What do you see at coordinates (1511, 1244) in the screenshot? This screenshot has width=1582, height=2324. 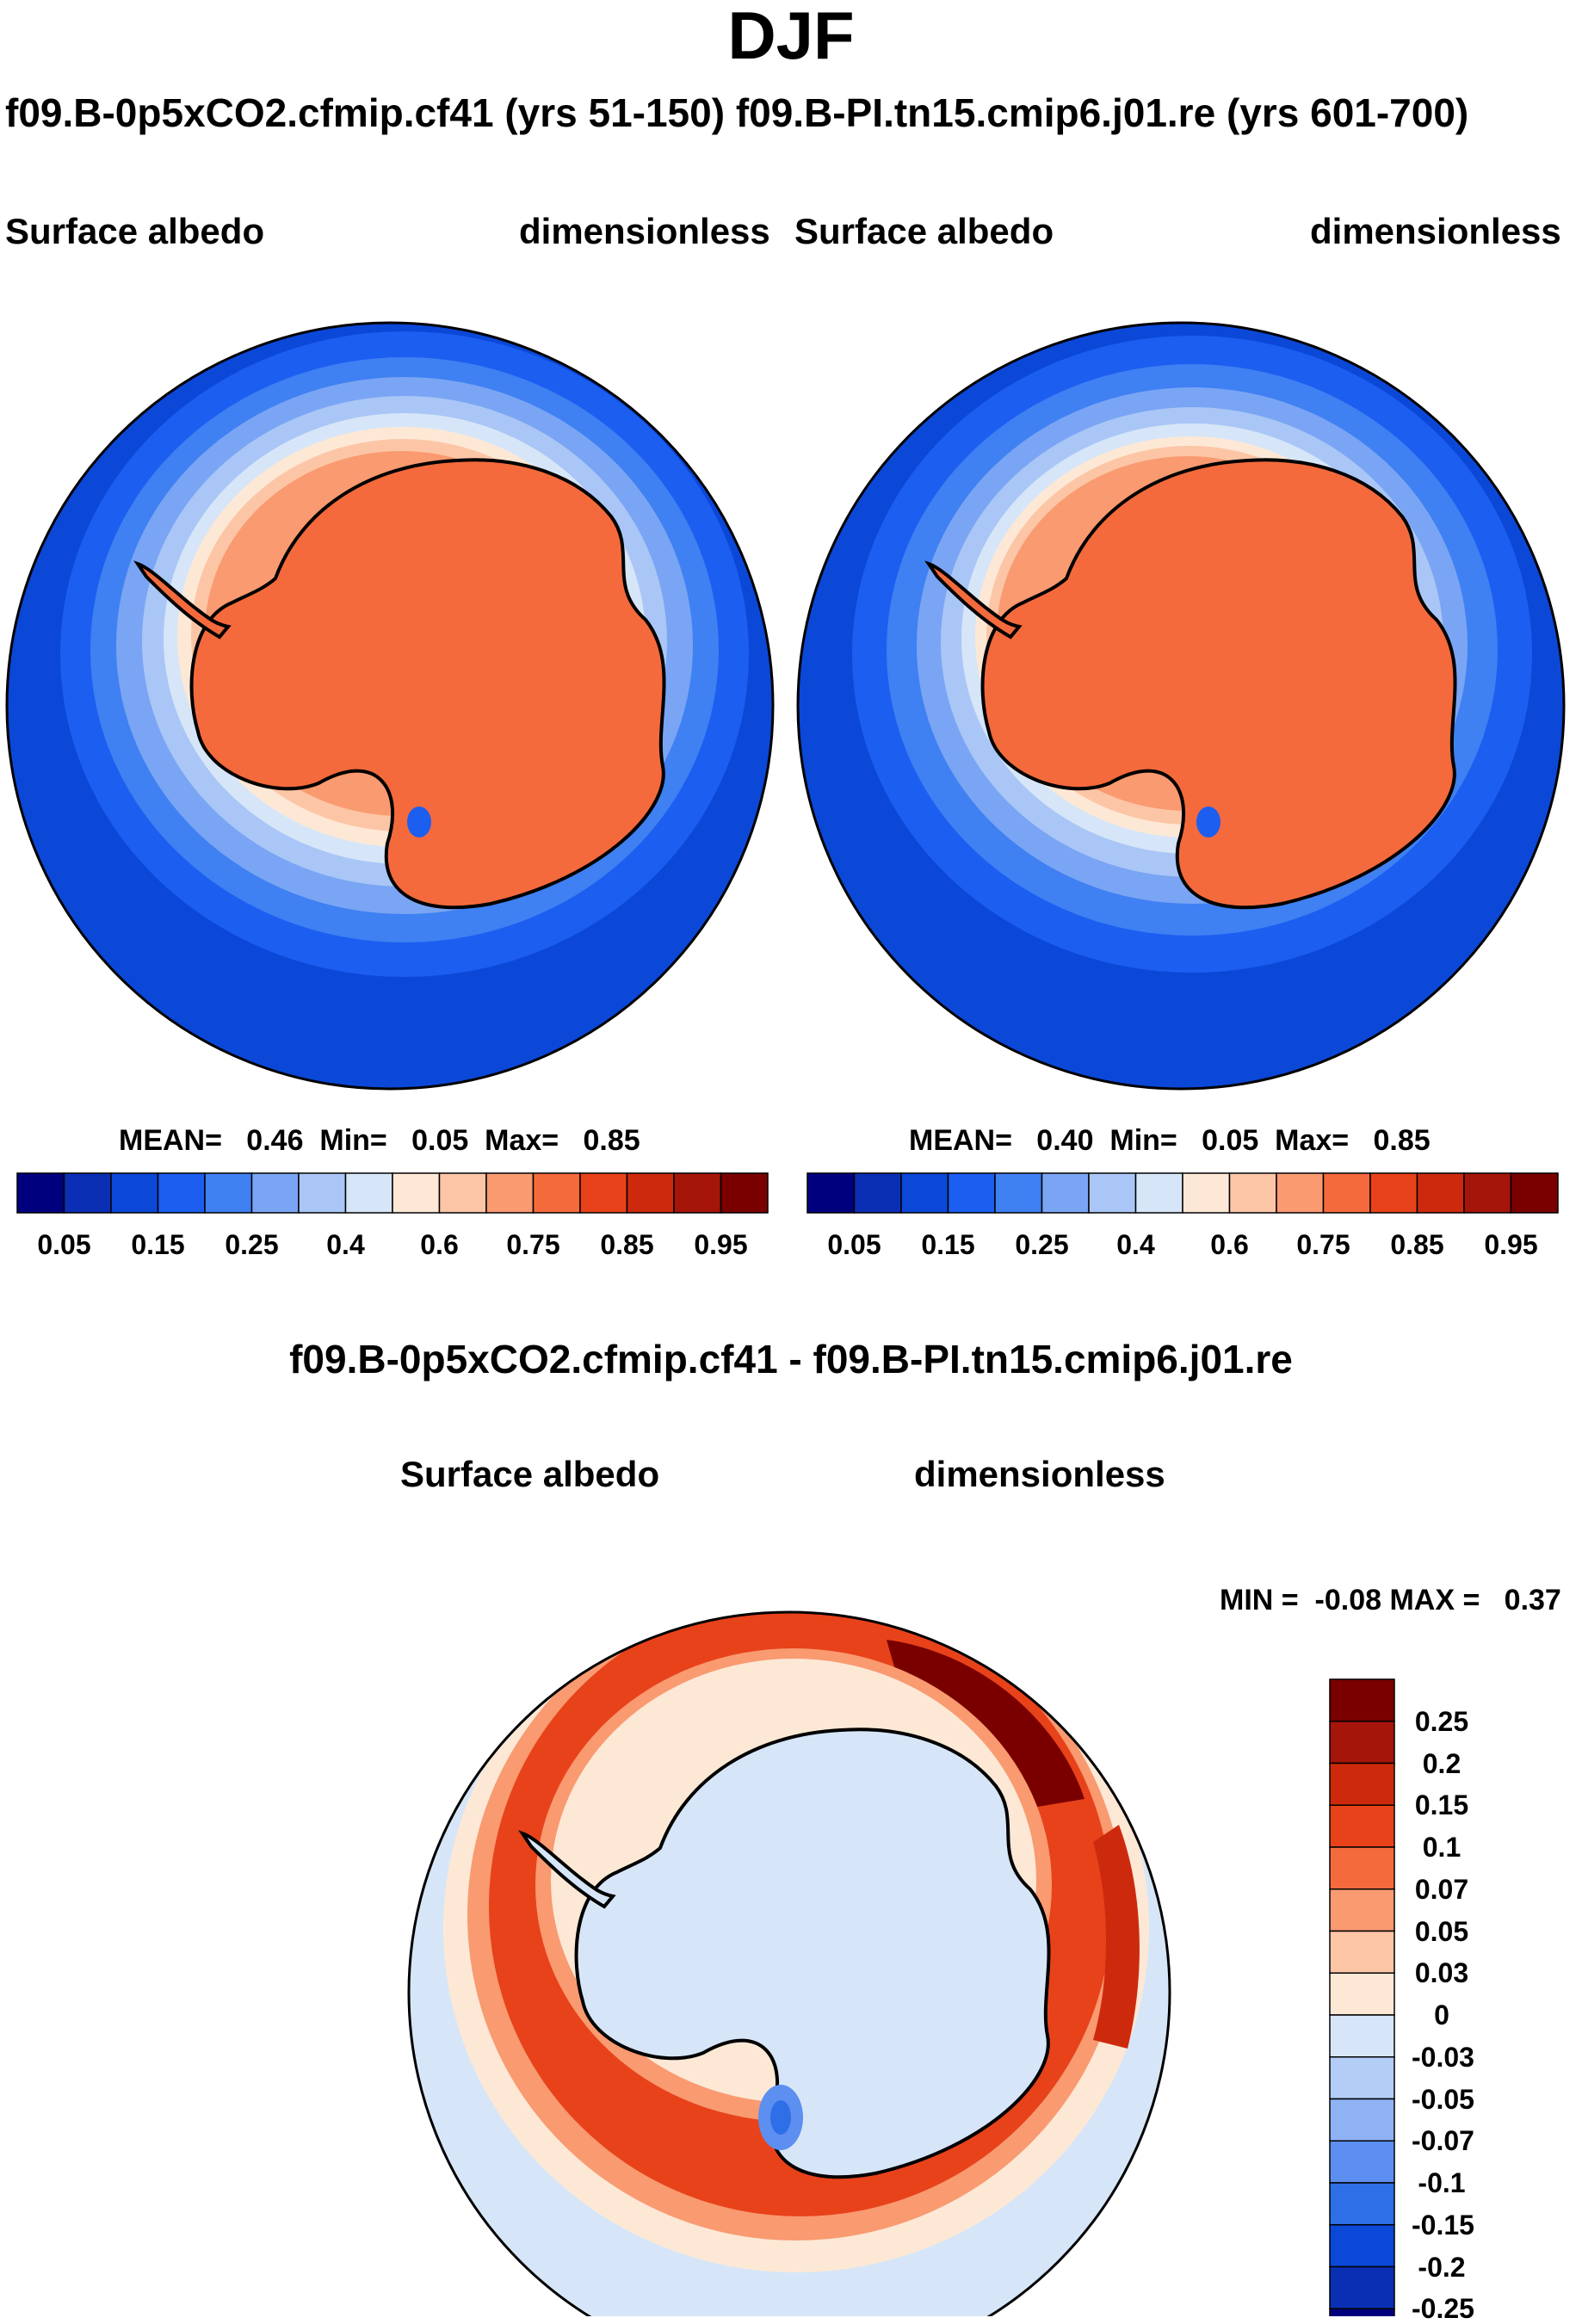 I see `colorbar2-tick-label: 0.95` at bounding box center [1511, 1244].